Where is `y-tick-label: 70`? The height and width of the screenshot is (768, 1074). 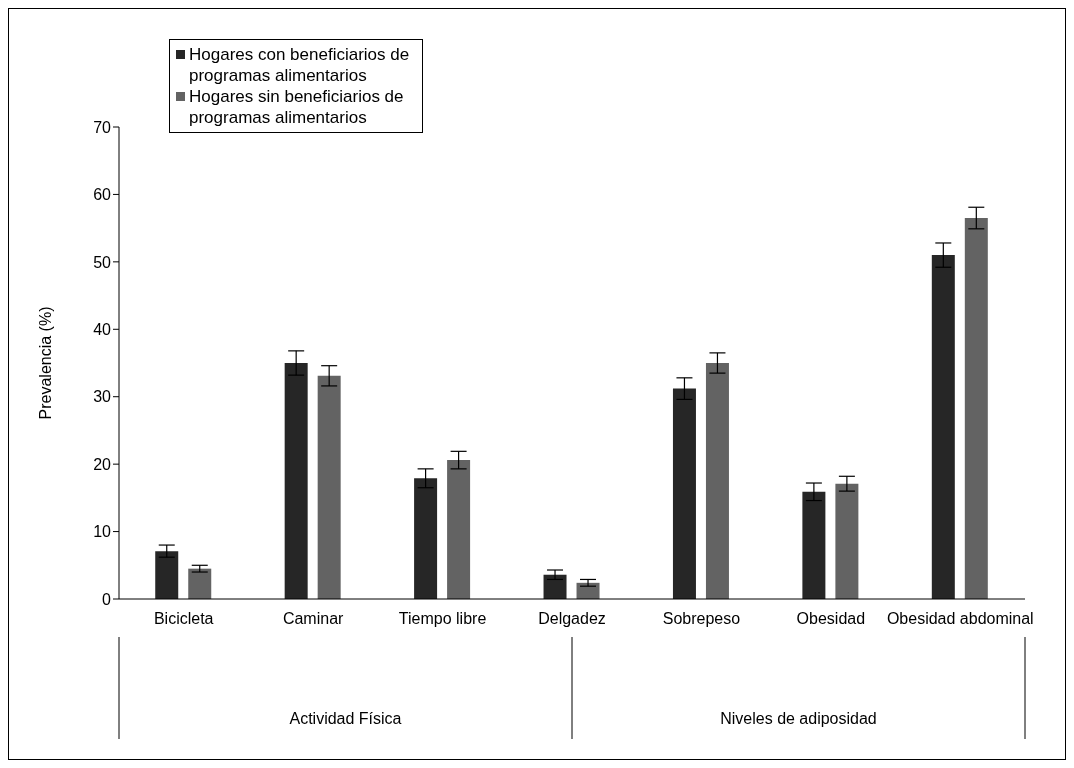
y-tick-label: 70 is located at coordinates (102, 127).